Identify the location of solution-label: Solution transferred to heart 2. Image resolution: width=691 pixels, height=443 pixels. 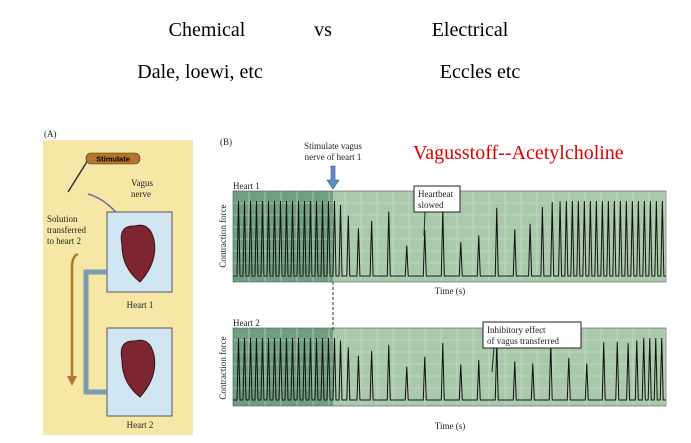
(66, 230).